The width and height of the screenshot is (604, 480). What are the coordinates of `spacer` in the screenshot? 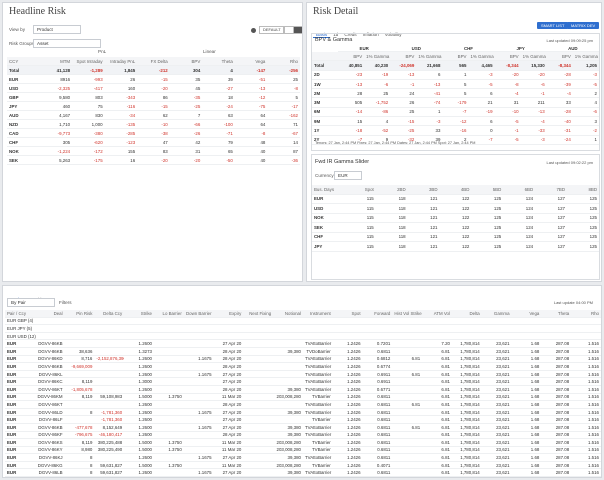 It's located at (325, 49).